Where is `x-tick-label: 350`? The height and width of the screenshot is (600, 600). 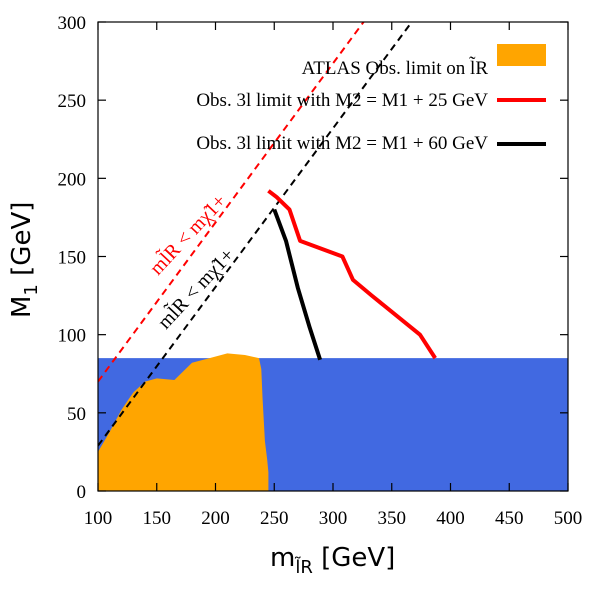 x-tick-label: 350 is located at coordinates (392, 518).